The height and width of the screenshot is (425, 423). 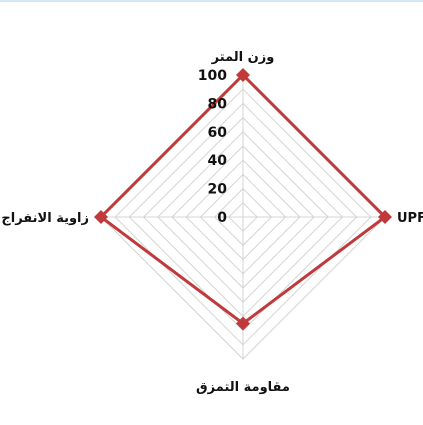 I want to click on tick-label: 80, so click(x=218, y=104).